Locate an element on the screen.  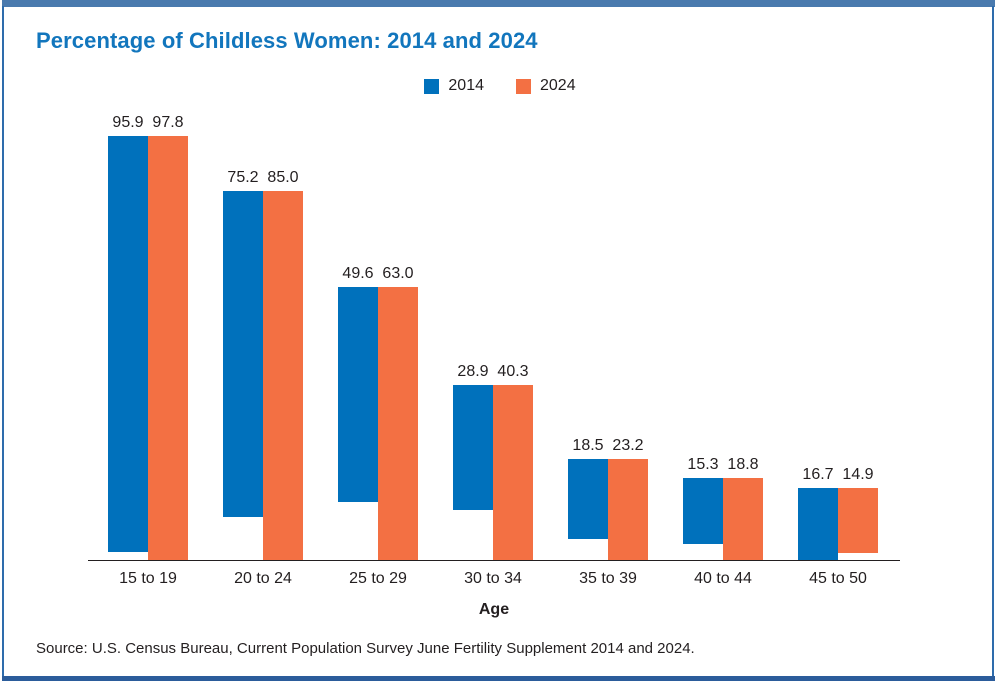
top-rule is located at coordinates (498, 3).